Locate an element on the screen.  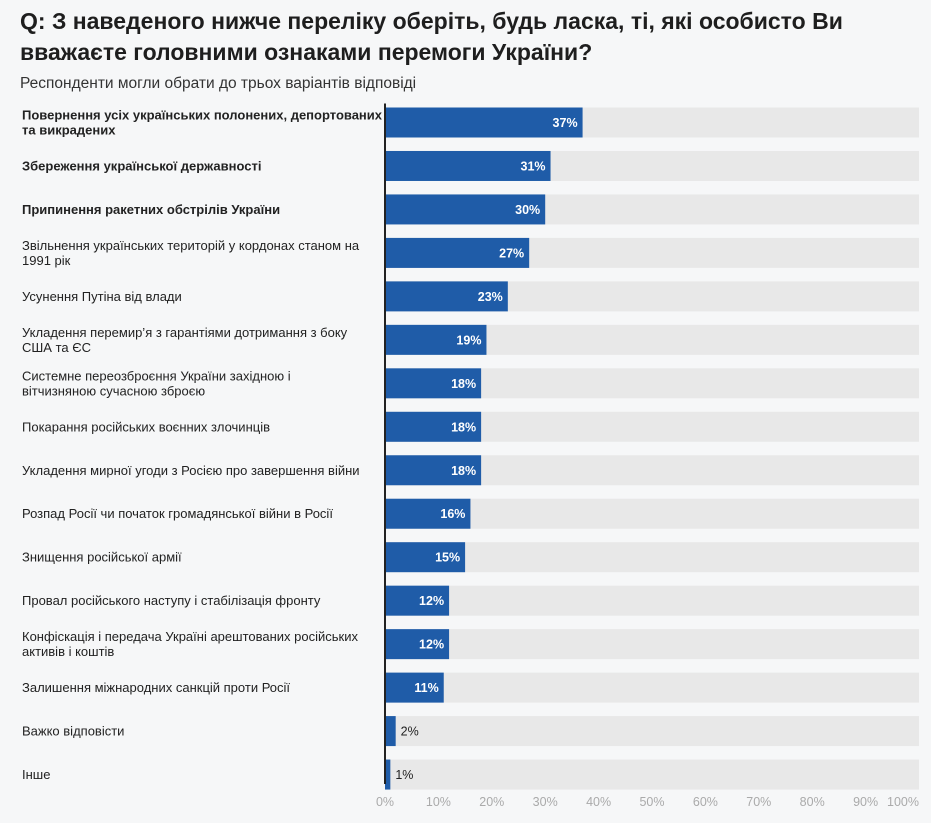
category-label-line: Важко відповісти is located at coordinates (73, 731).